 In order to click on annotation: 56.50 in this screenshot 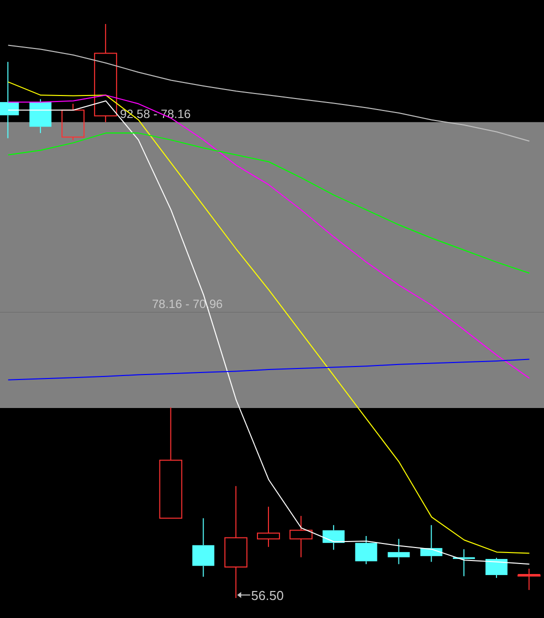, I will do `click(267, 595)`.